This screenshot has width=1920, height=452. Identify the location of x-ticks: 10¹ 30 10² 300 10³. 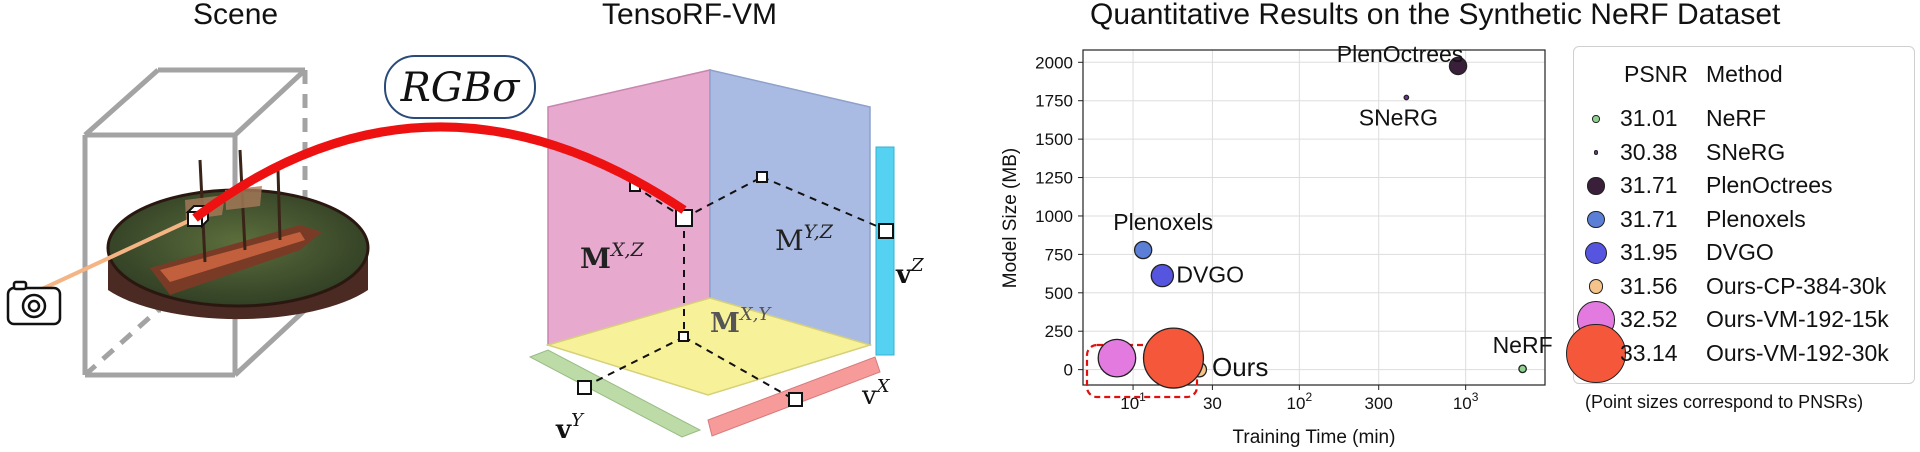
(1299, 399).